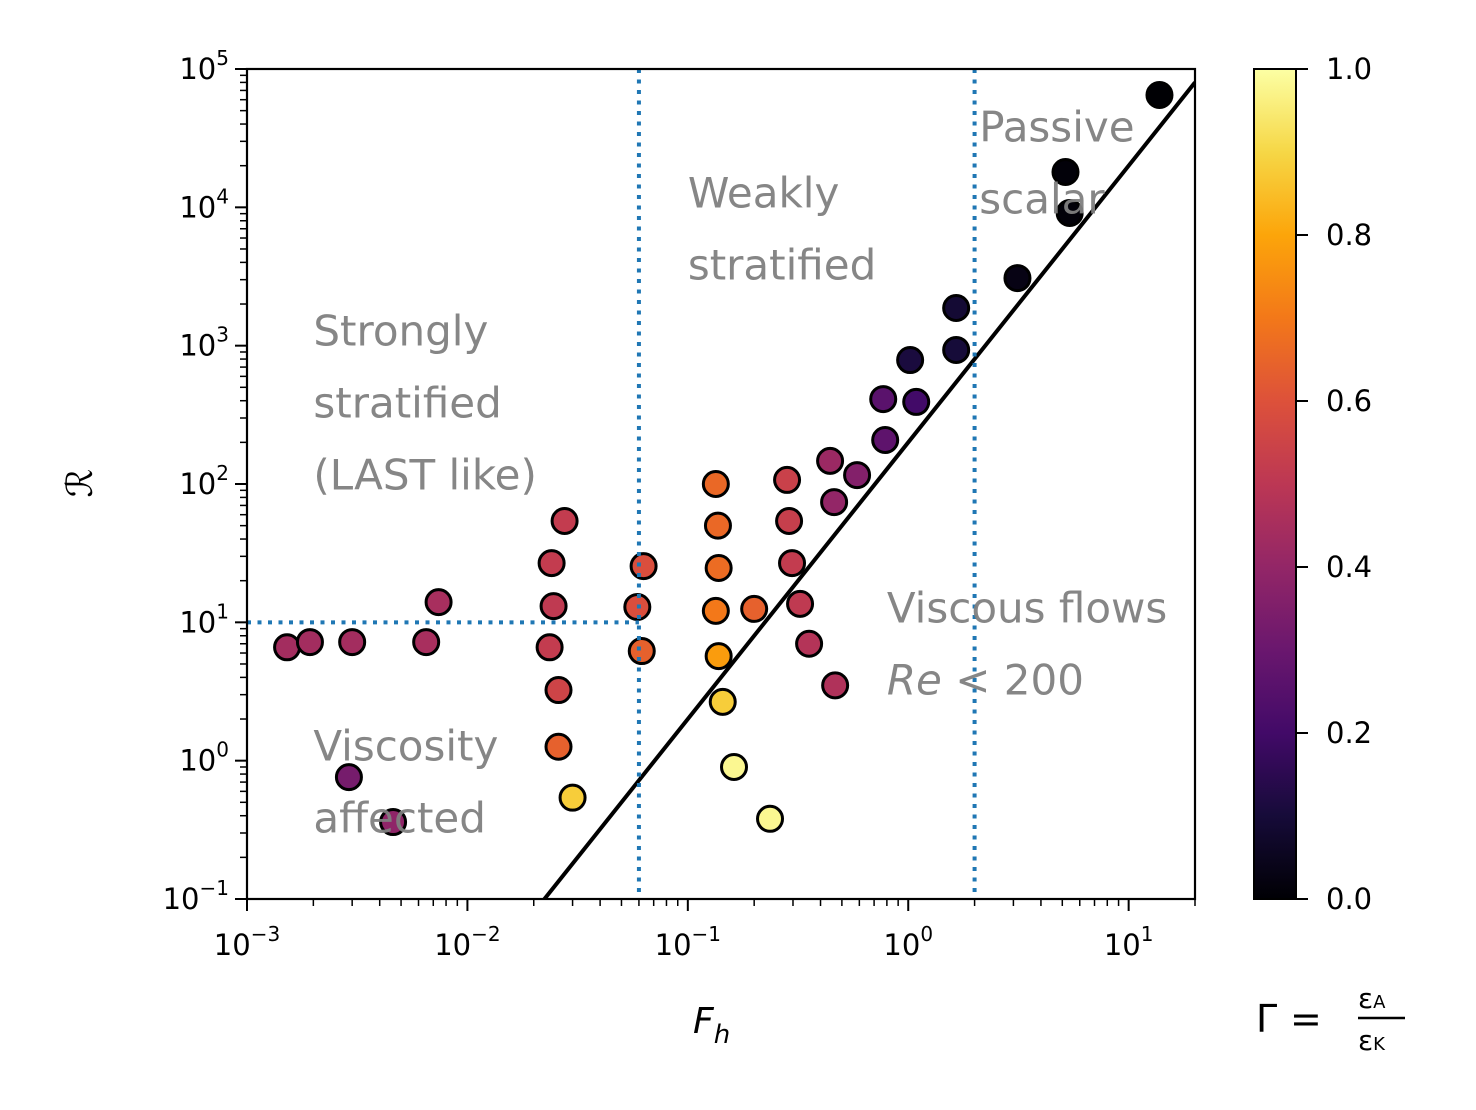 The width and height of the screenshot is (1476, 1110). I want to click on colorbar: 0.0 0.2 0.4 0.6 0.8 1.0 Γ = εA εK, so click(1329, 554).